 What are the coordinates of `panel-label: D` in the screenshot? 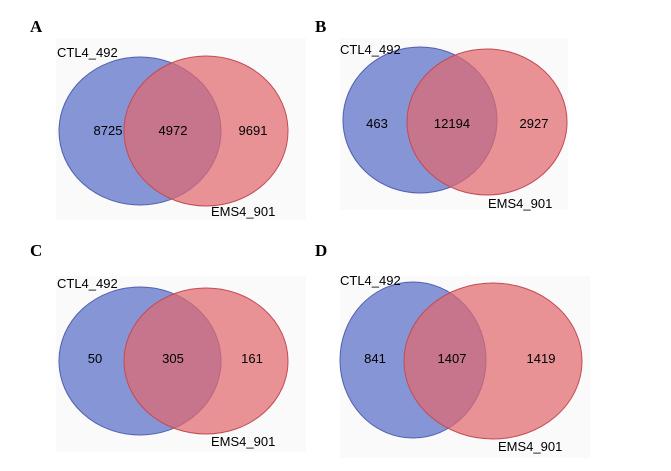 It's located at (321, 250).